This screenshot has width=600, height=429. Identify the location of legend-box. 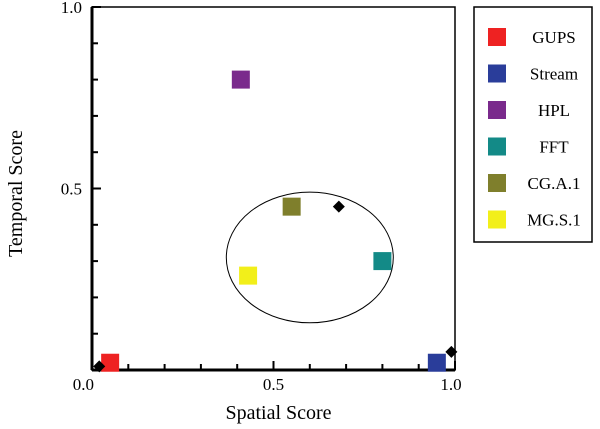
(533, 124).